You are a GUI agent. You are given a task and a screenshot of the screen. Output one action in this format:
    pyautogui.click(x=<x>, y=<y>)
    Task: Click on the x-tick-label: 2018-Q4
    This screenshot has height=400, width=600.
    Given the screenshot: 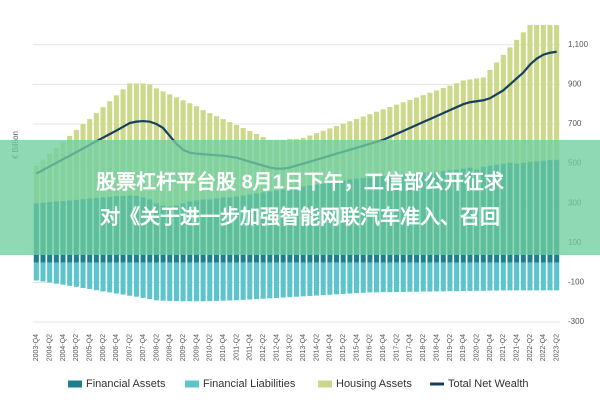 What is the action you would take?
    pyautogui.click(x=436, y=347)
    